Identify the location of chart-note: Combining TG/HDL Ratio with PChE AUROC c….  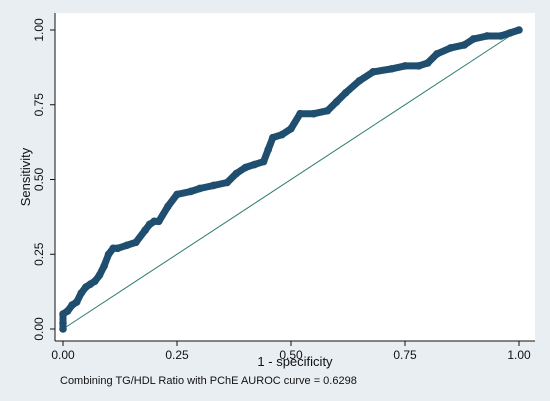
(208, 381).